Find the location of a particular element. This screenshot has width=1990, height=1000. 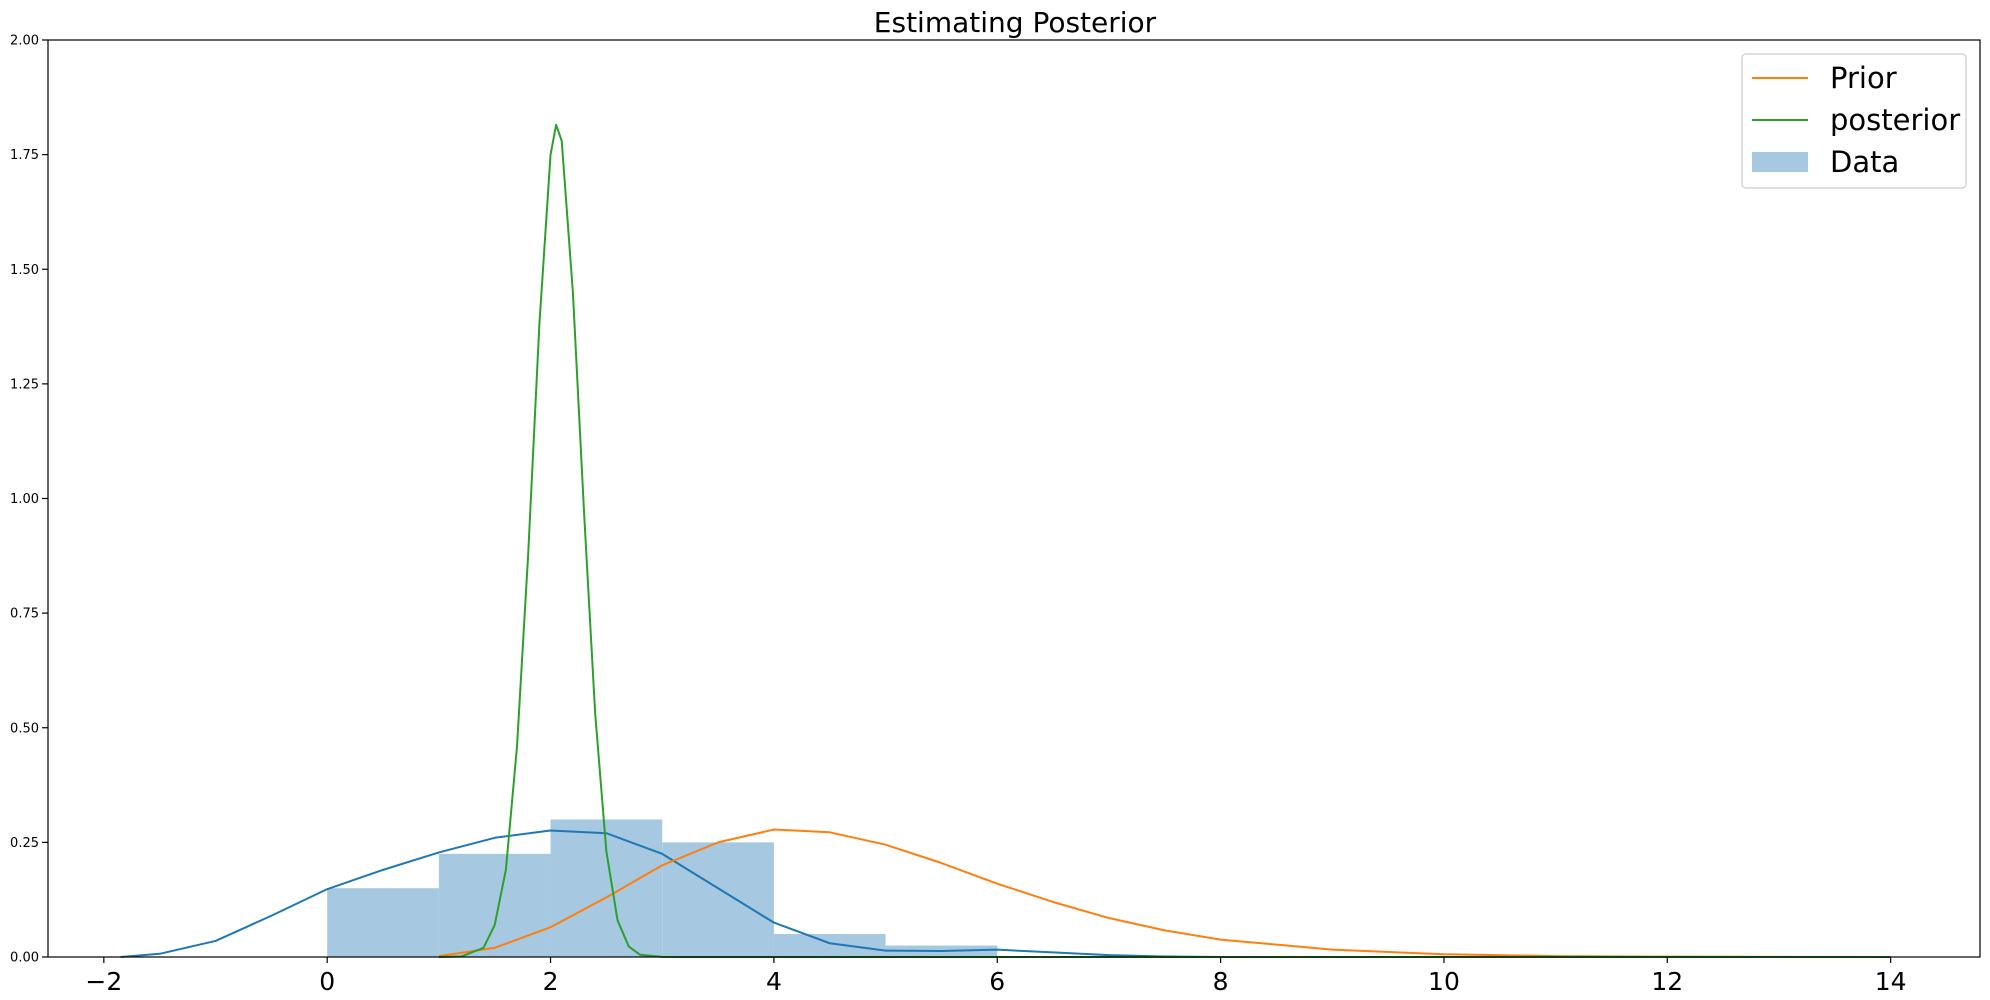

y-tick-label-7: 1.75 is located at coordinates (24, 155).